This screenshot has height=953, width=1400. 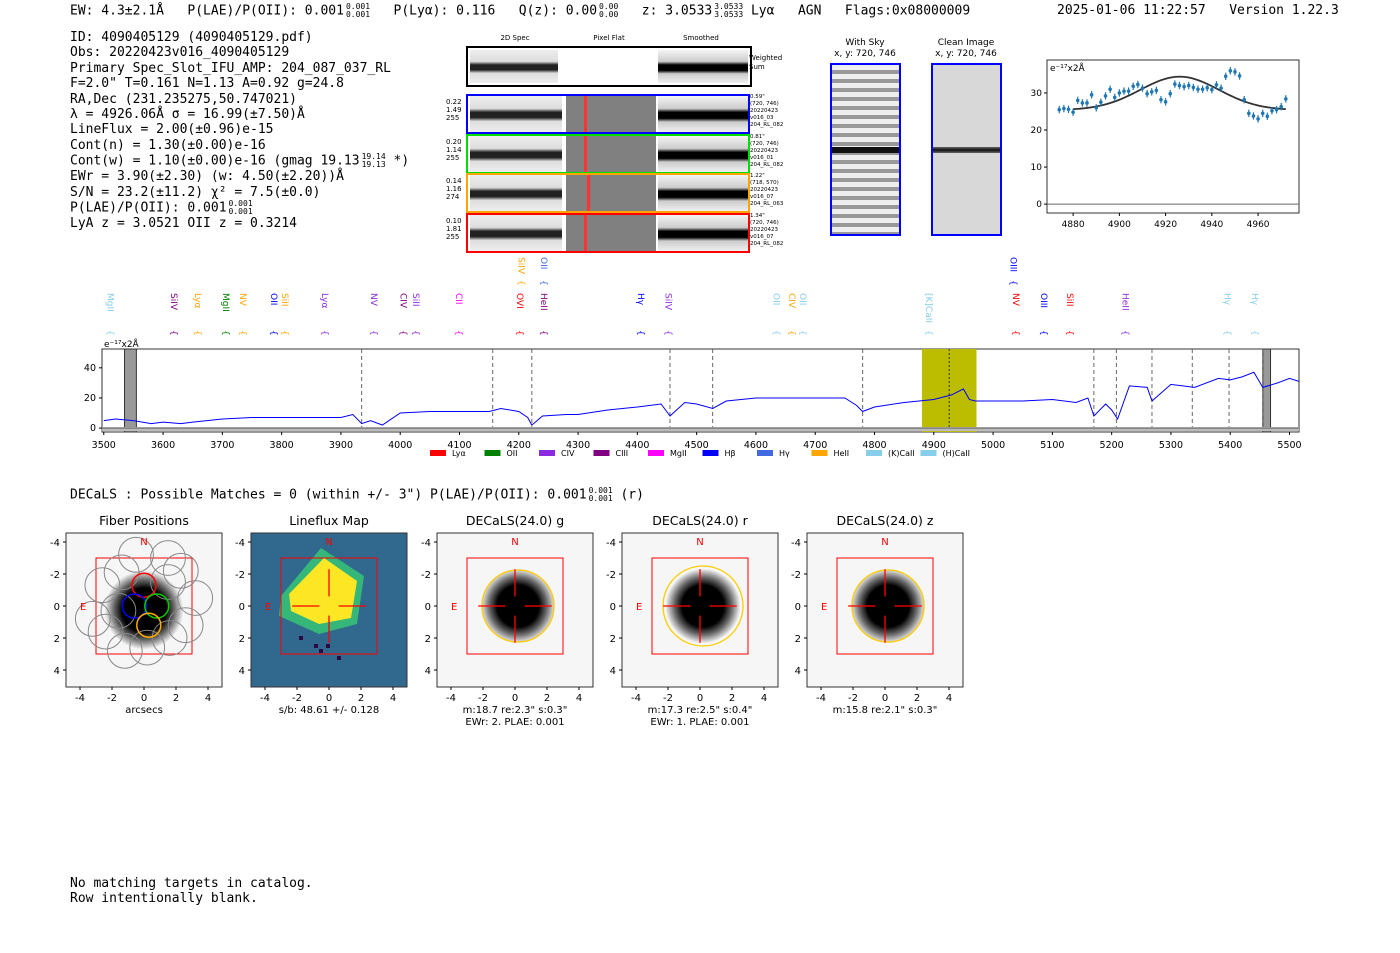 What do you see at coordinates (700, 390) in the screenshot?
I see `plot-frame` at bounding box center [700, 390].